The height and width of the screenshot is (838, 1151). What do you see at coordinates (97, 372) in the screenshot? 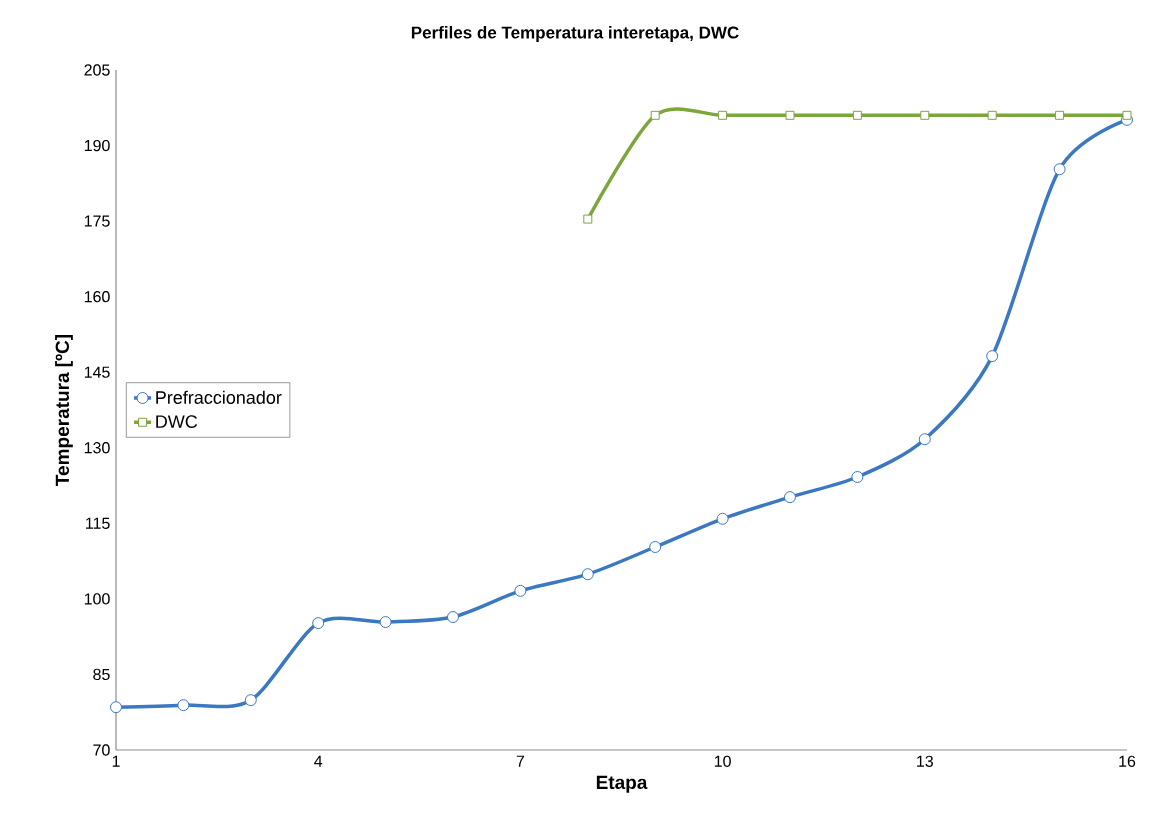
I see `y-tick-label: 145` at bounding box center [97, 372].